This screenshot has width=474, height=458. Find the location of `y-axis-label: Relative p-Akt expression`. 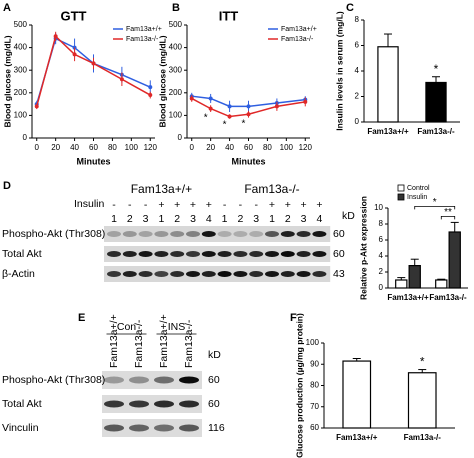

y-axis-label: Relative p-Akt expression is located at coordinates (363, 248).